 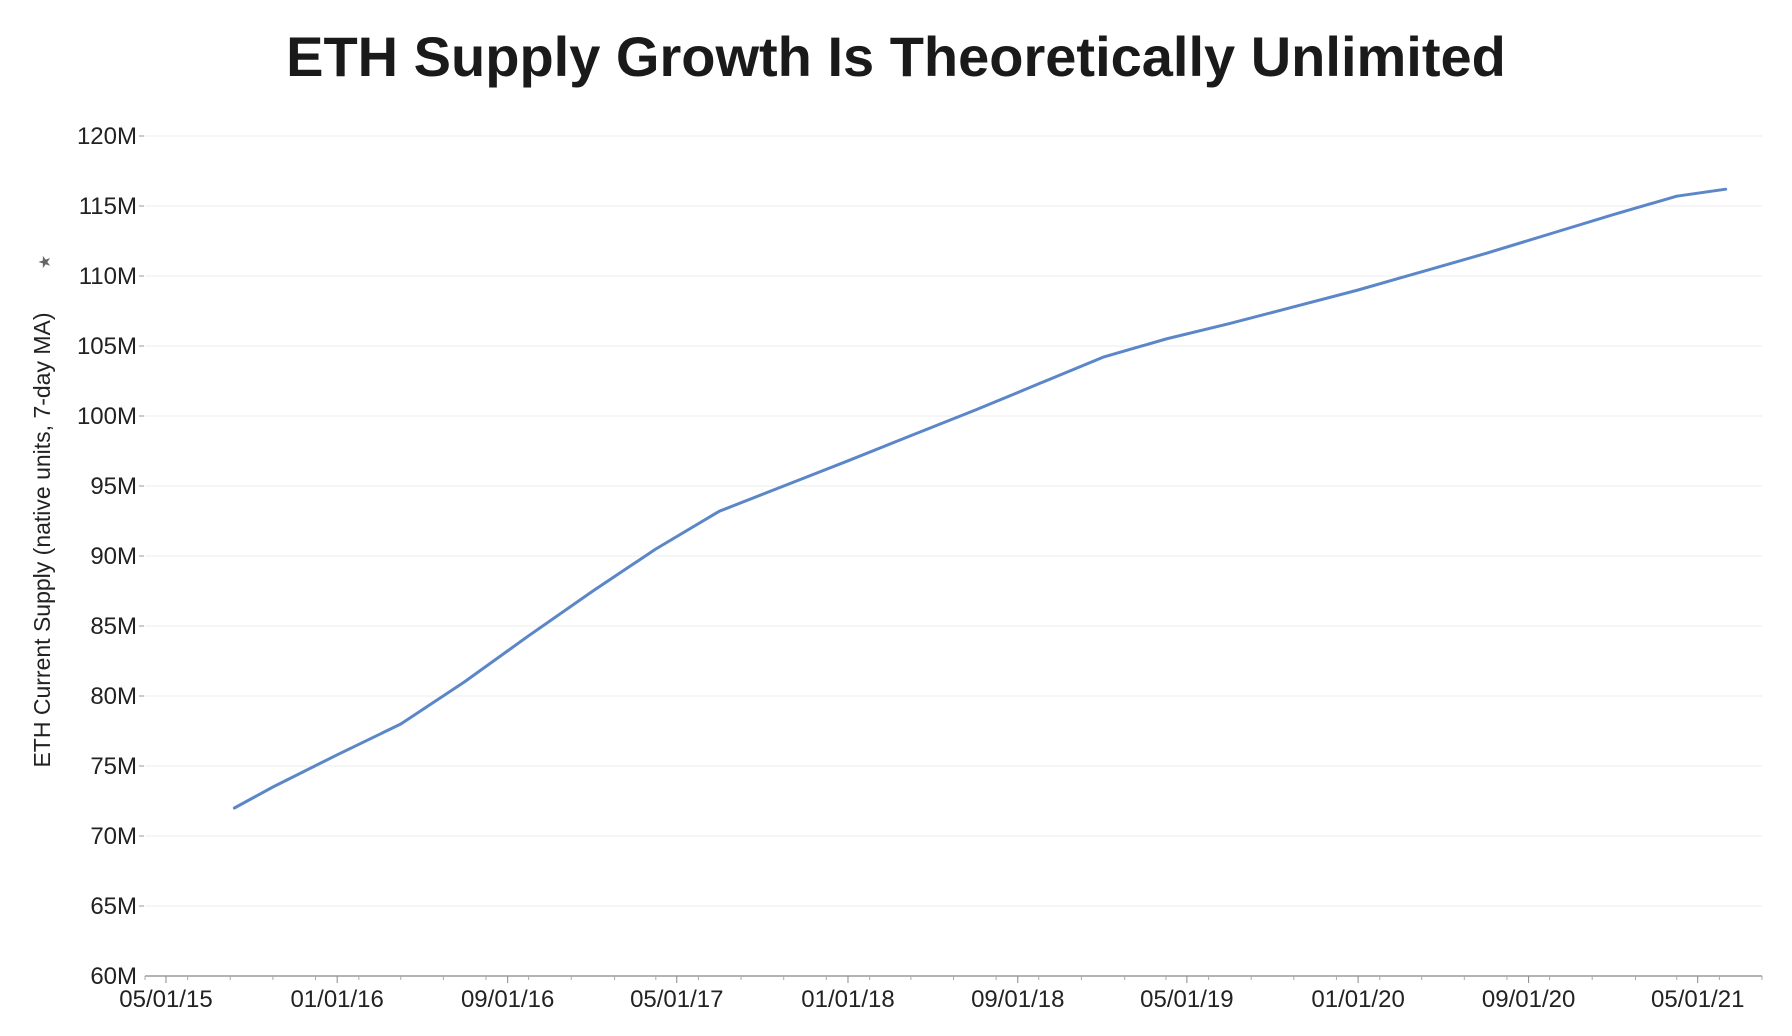 What do you see at coordinates (113, 766) in the screenshot?
I see `y-tick-label: 75M` at bounding box center [113, 766].